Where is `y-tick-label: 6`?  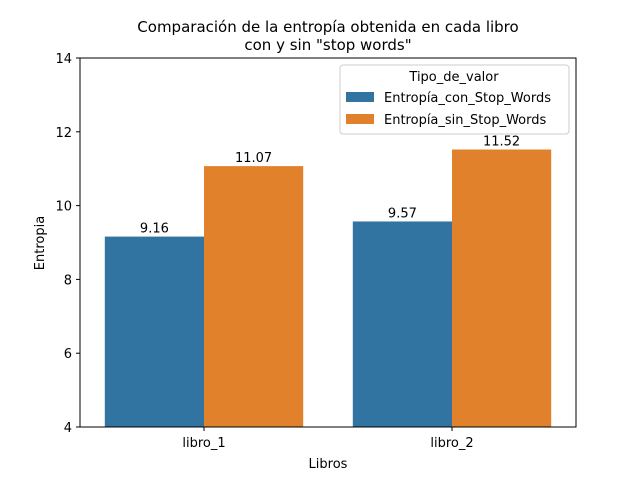 y-tick-label: 6 is located at coordinates (68, 354).